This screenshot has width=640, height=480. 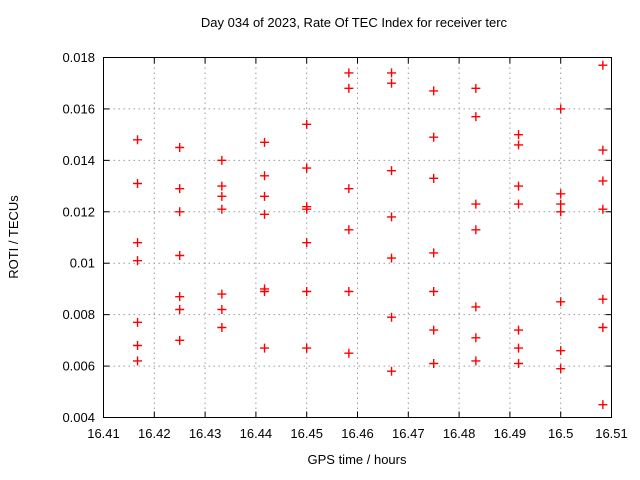 What do you see at coordinates (78, 237) in the screenshot?
I see `y-tick-labels: 0.004 0.006 0.008 0.01 0.012 0.014 0.016 0.018` at bounding box center [78, 237].